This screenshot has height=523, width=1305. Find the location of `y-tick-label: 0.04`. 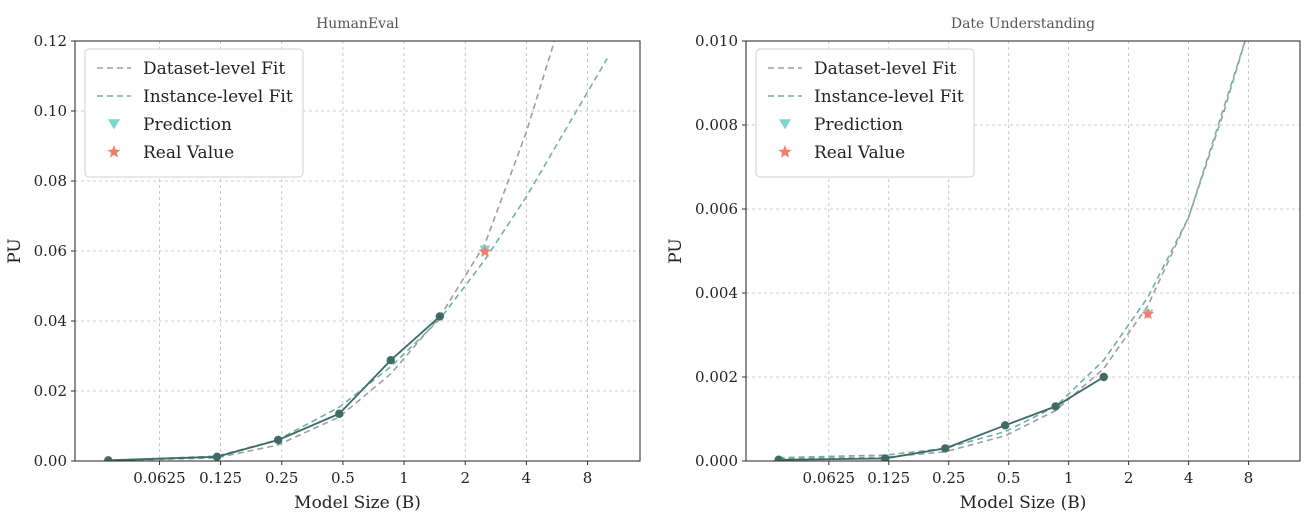

y-tick-label: 0.04 is located at coordinates (50, 321).